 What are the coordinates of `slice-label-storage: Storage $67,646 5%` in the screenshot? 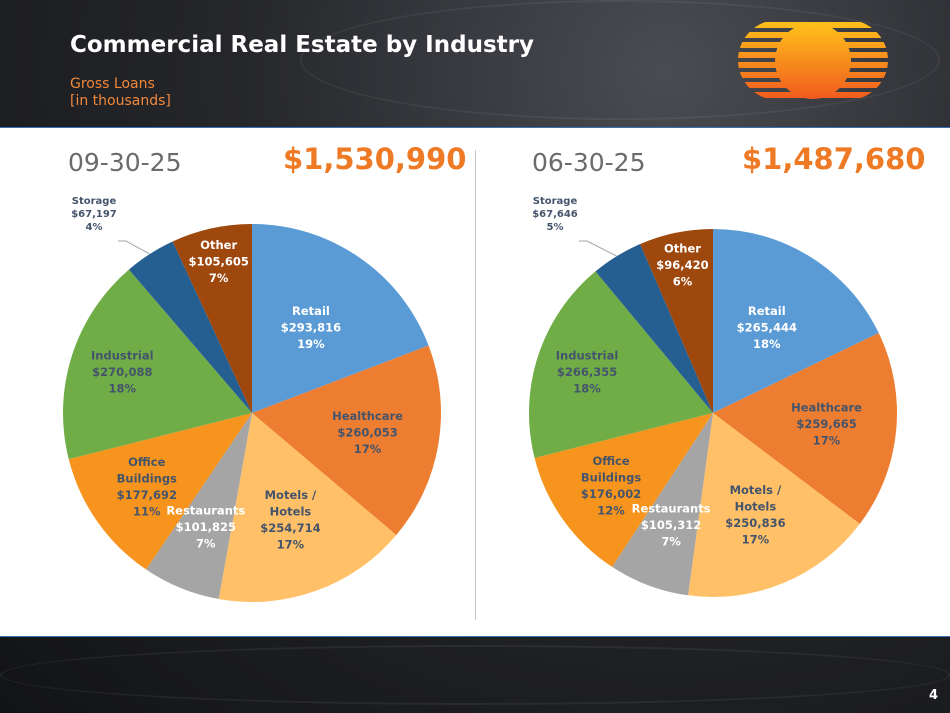 It's located at (555, 214).